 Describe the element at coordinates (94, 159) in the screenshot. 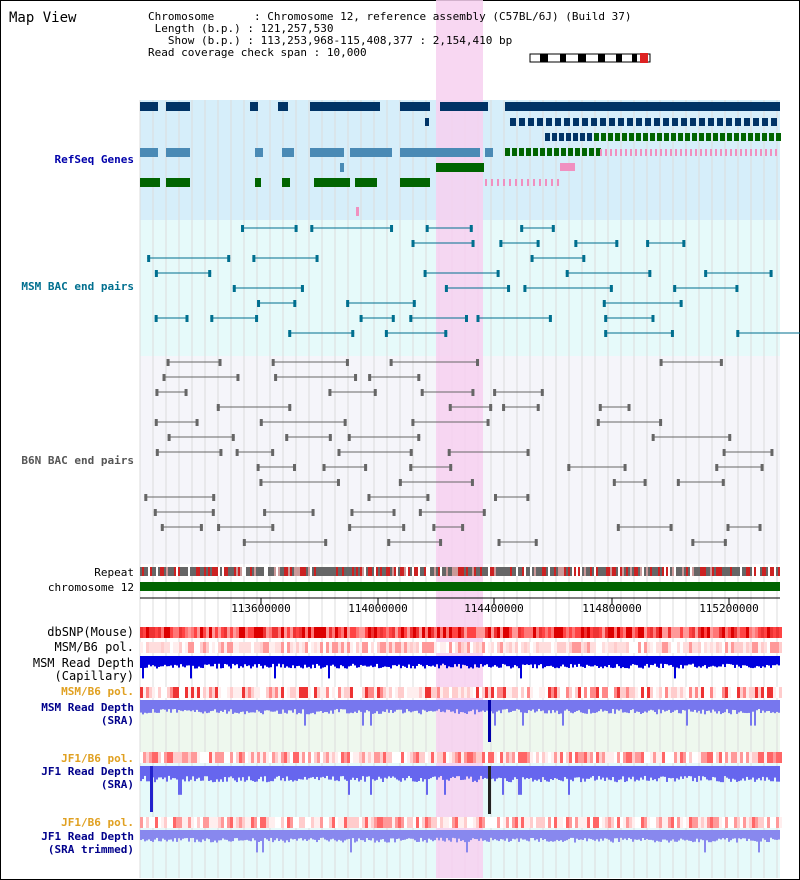

I see `refseq-genes-label: RefSeq Genes` at that location.